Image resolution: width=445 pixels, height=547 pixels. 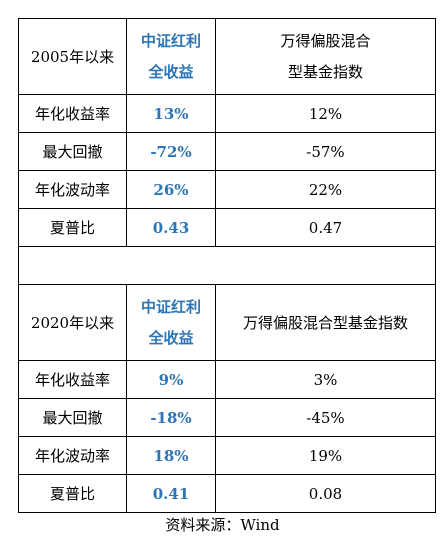 I want to click on dividend-value: 0.41, so click(x=171, y=493).